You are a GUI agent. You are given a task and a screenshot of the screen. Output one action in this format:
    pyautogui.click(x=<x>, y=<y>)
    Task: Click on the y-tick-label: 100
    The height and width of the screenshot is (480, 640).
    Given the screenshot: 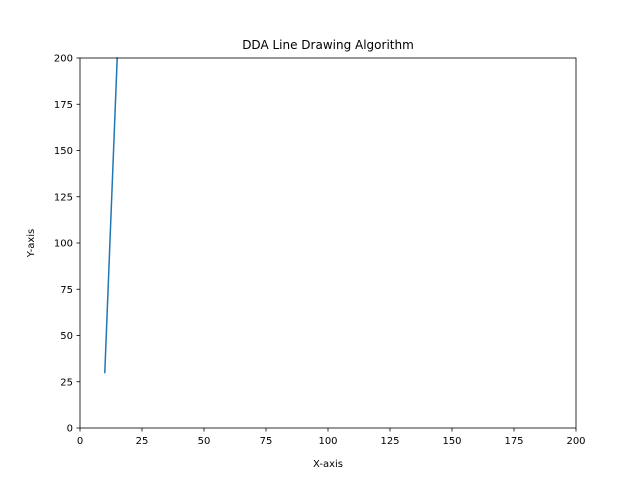 What is the action you would take?
    pyautogui.click(x=63, y=244)
    